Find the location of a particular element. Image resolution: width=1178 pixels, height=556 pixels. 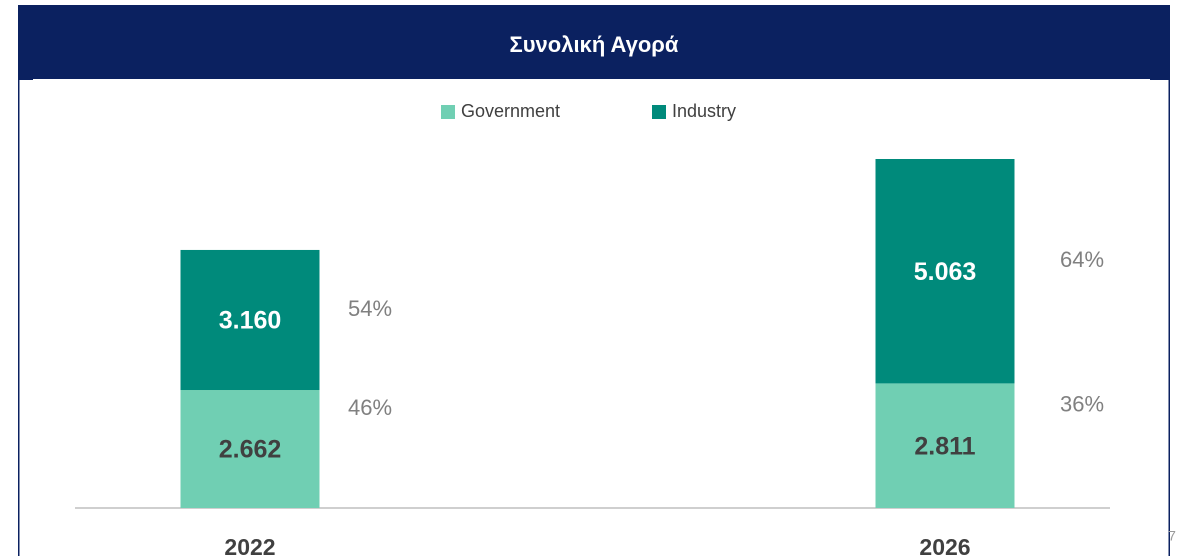

header-bar is located at coordinates (594, 42).